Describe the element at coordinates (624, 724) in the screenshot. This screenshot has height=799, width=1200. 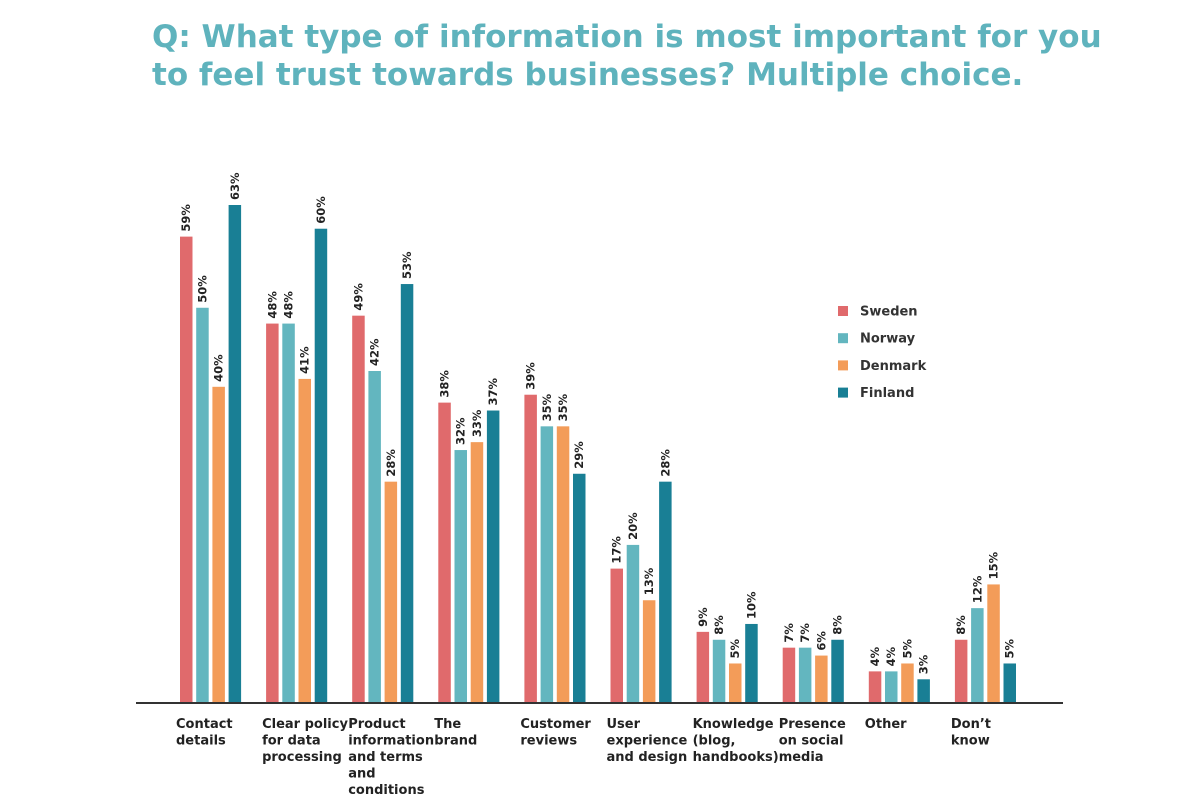
I see `category-label: User` at that location.